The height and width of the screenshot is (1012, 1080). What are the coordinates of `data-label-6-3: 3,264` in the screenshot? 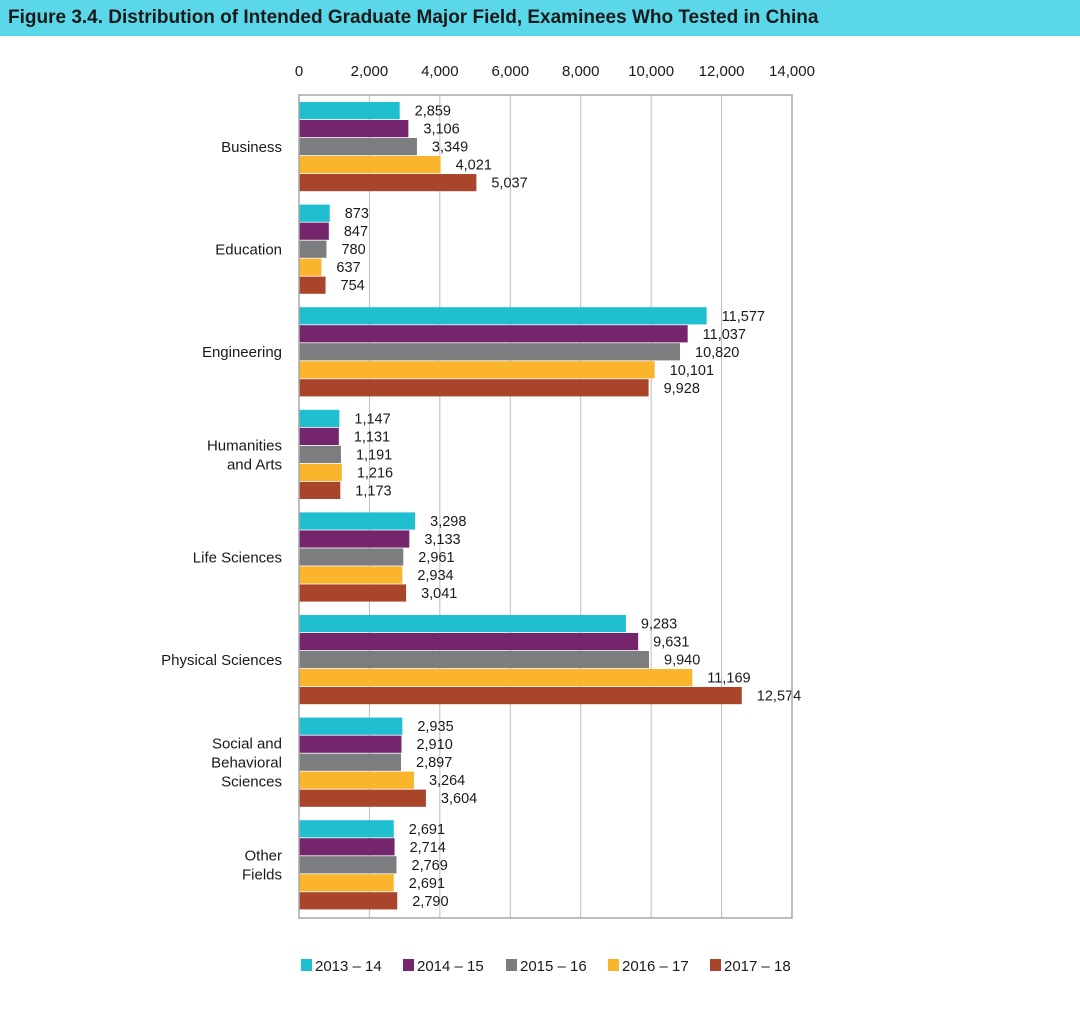 It's located at (447, 781).